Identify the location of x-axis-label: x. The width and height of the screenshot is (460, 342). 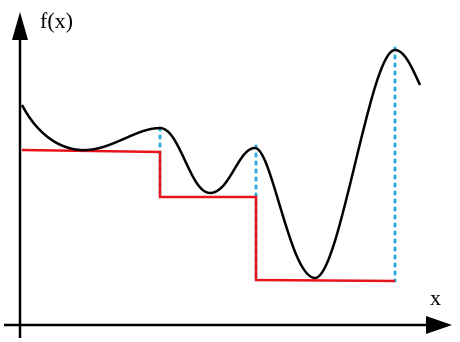
(435, 297).